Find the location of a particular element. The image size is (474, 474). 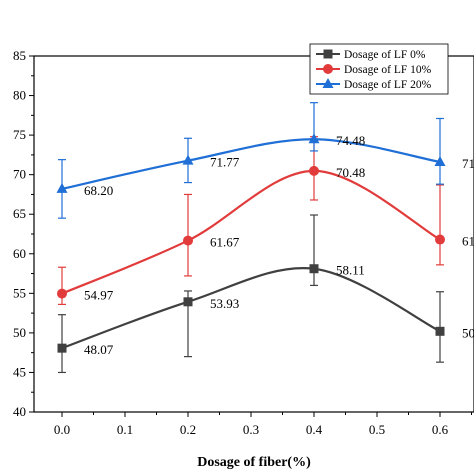

data-label: 74.48 is located at coordinates (350, 140).